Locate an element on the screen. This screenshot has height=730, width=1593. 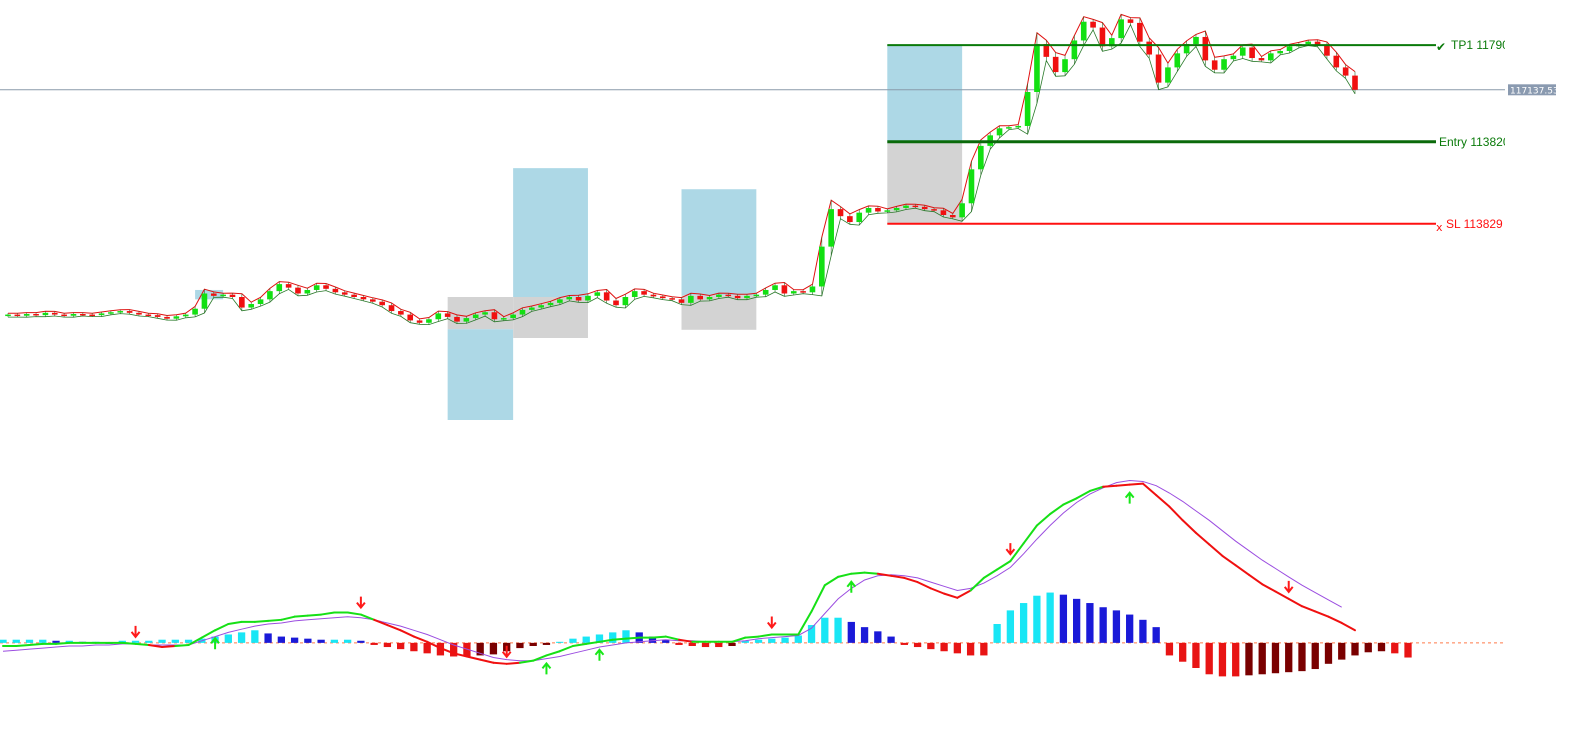
current-price-tag: 117137.53 is located at coordinates (1533, 90).